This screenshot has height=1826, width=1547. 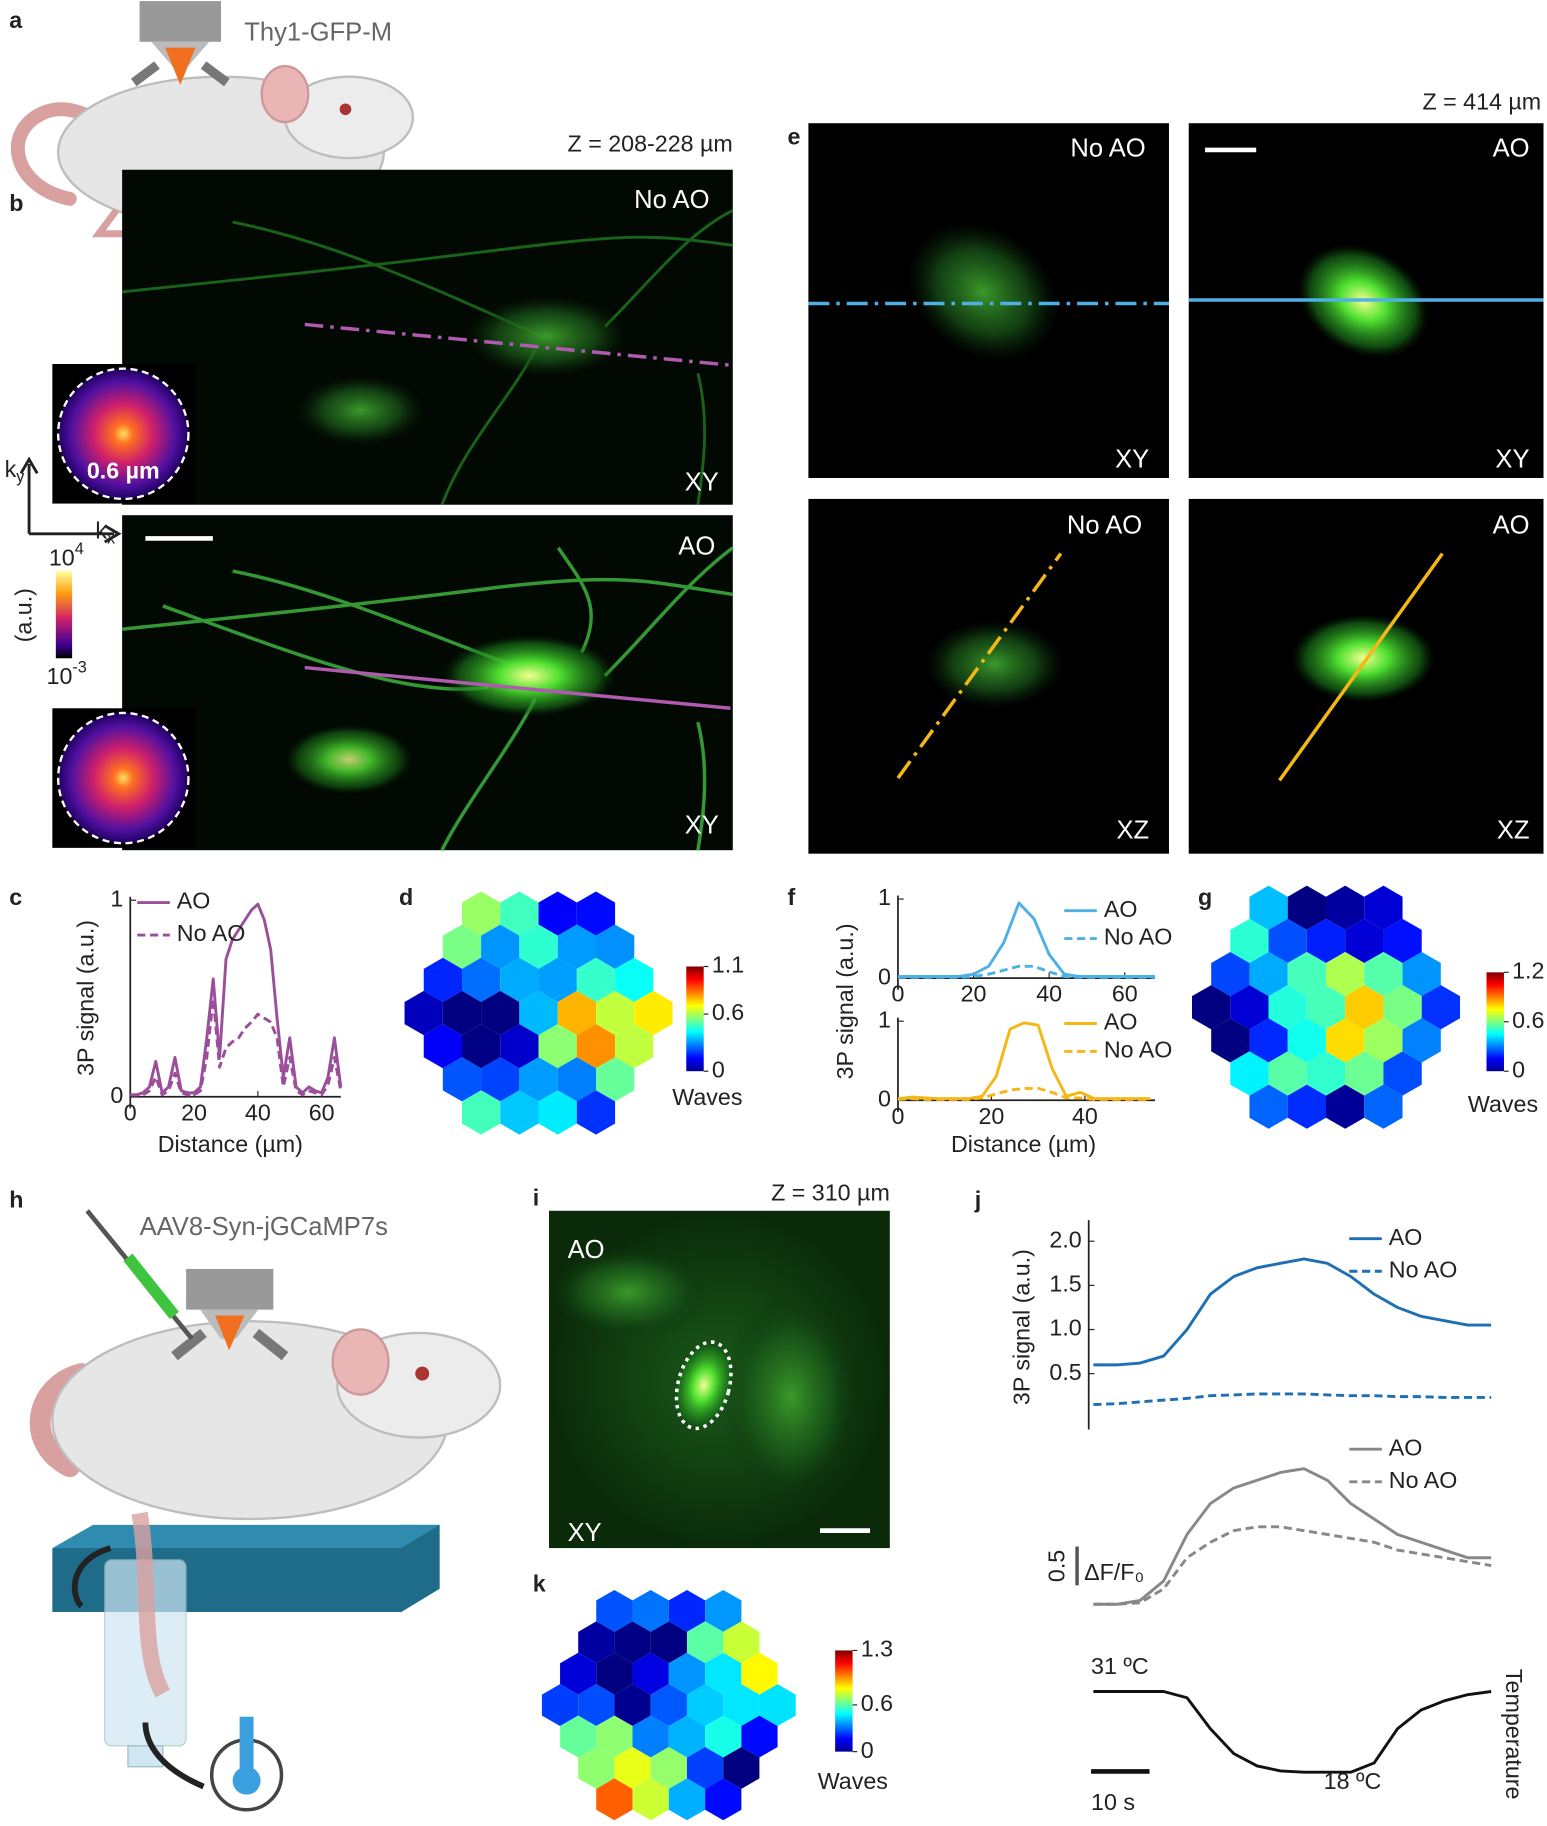 What do you see at coordinates (66, 555) in the screenshot?
I see `colorbar-max: 104` at bounding box center [66, 555].